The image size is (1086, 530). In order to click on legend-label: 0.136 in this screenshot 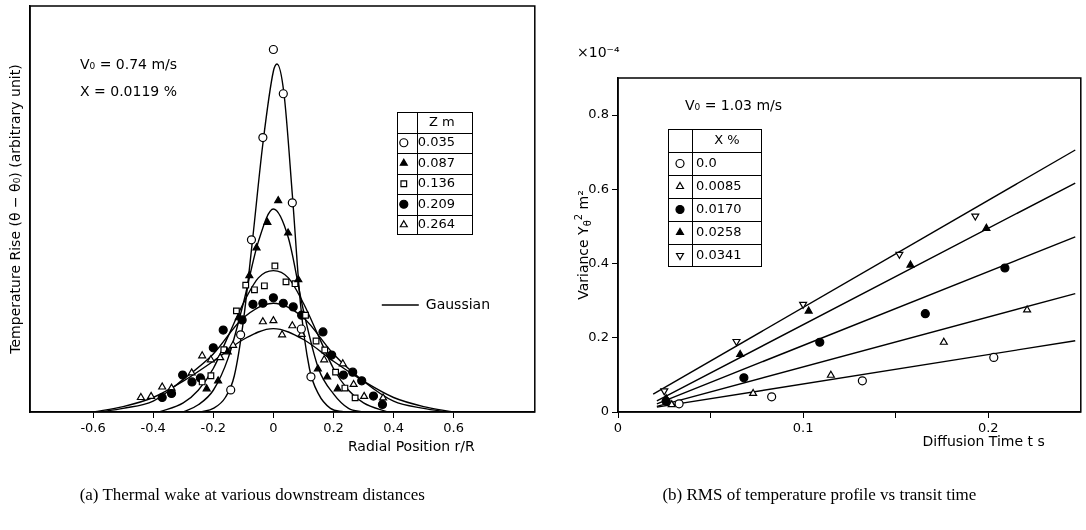, I will do `click(436, 183)`.